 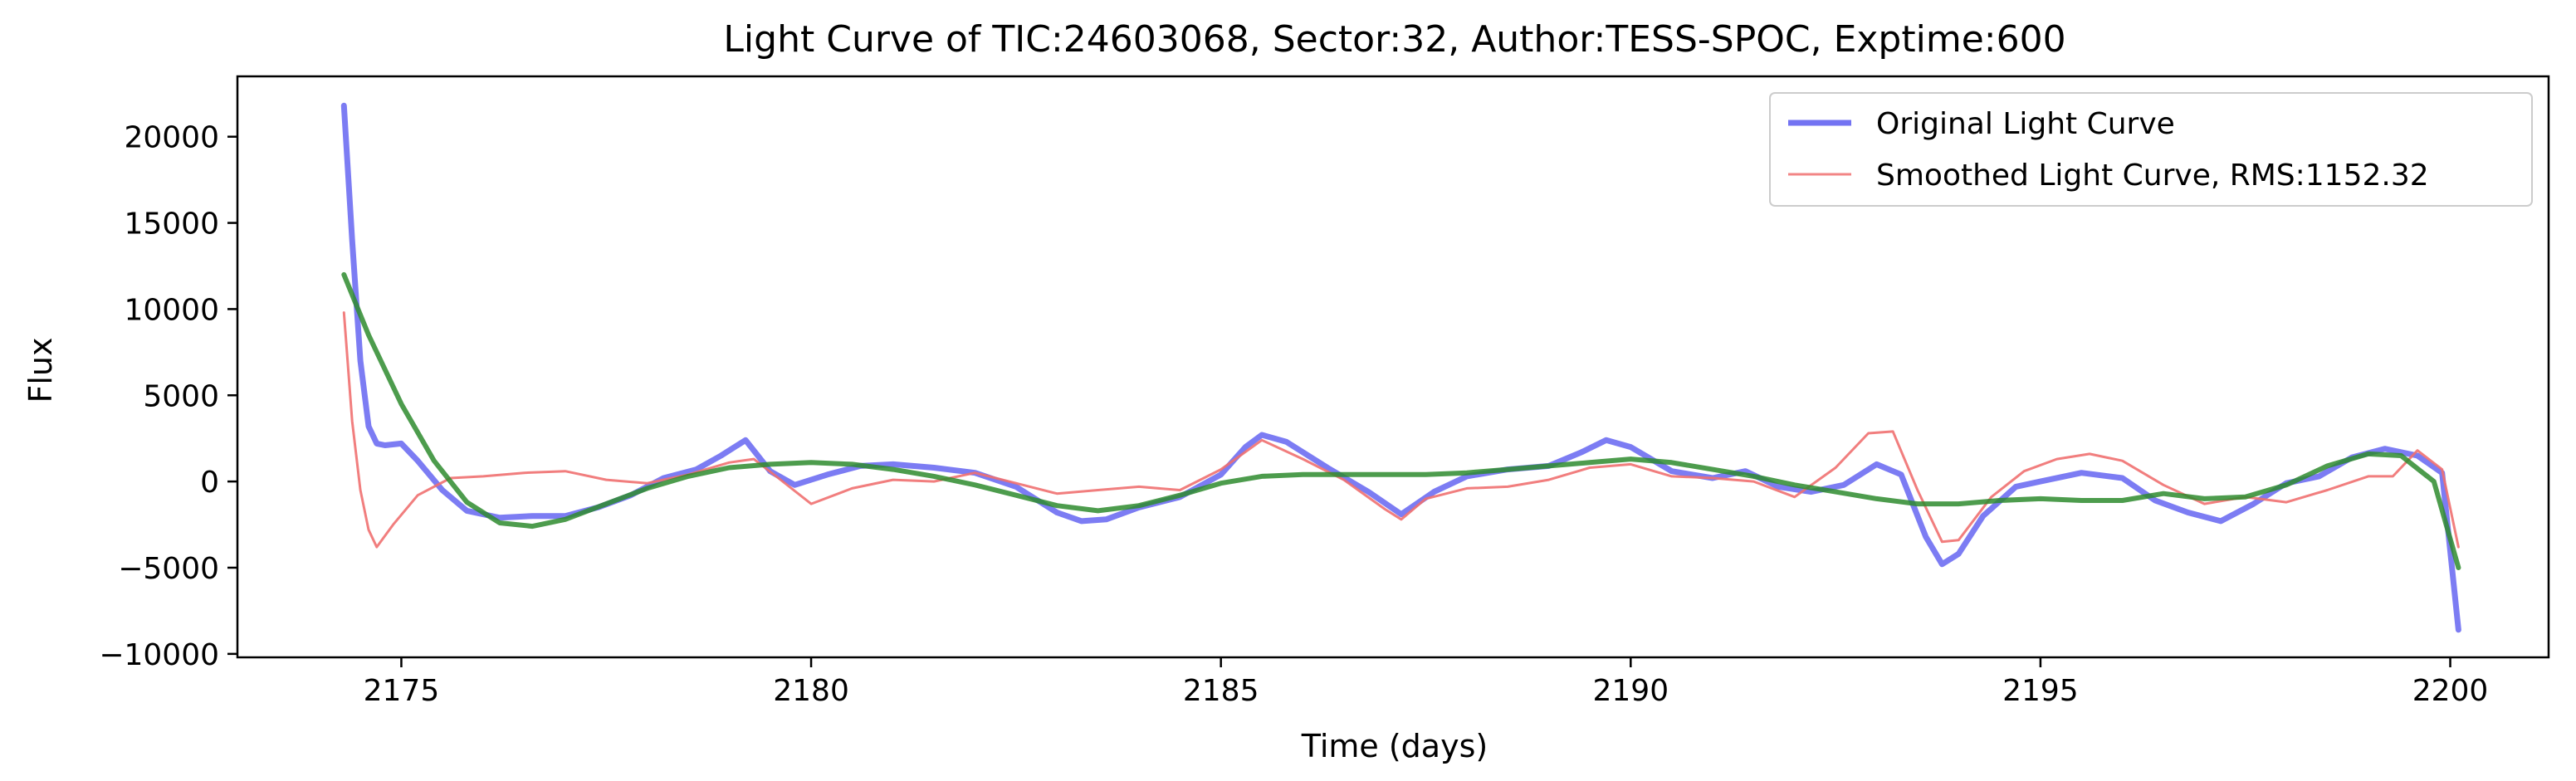 What do you see at coordinates (2025, 124) in the screenshot?
I see `legend-label: Original Light Curve` at bounding box center [2025, 124].